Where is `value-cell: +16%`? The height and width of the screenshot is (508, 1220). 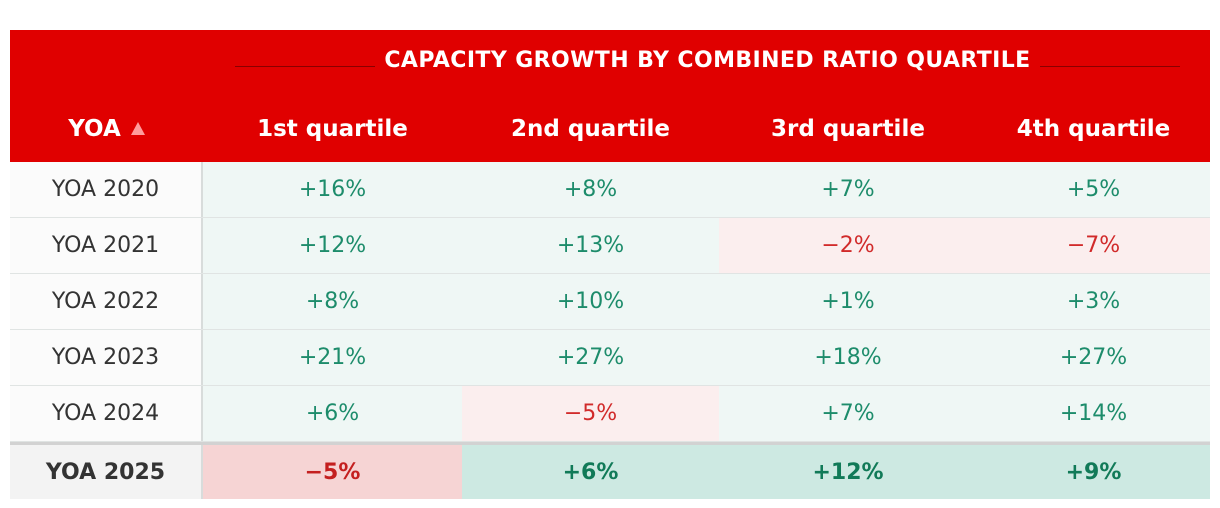
value-cell: +16% is located at coordinates (332, 189).